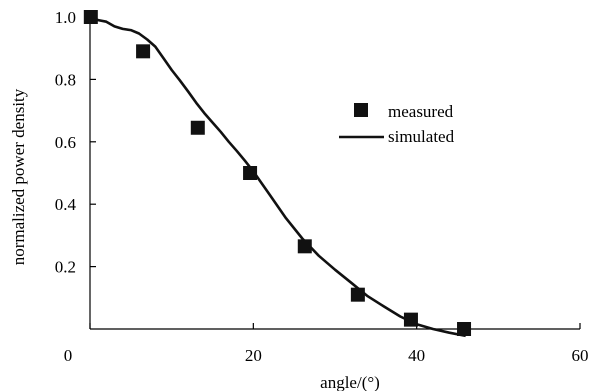  I want to click on y-tick-label: 0.2, so click(65, 267).